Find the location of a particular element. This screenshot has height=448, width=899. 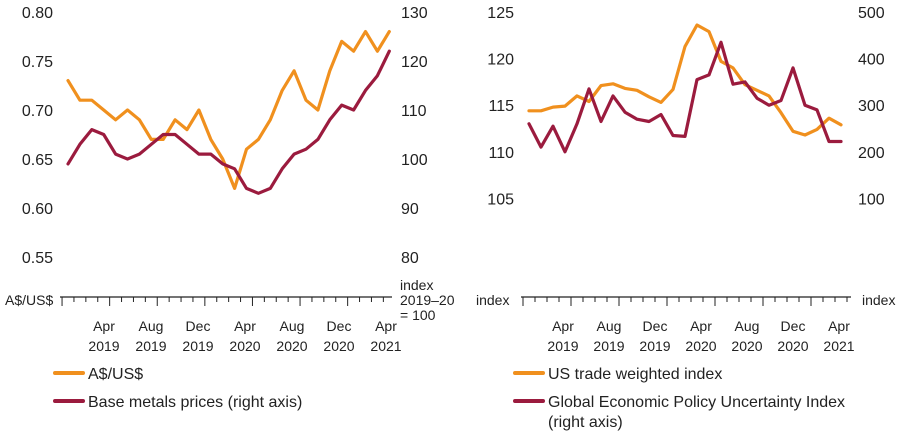

panel2-right-tick-label: 500 is located at coordinates (871, 13).